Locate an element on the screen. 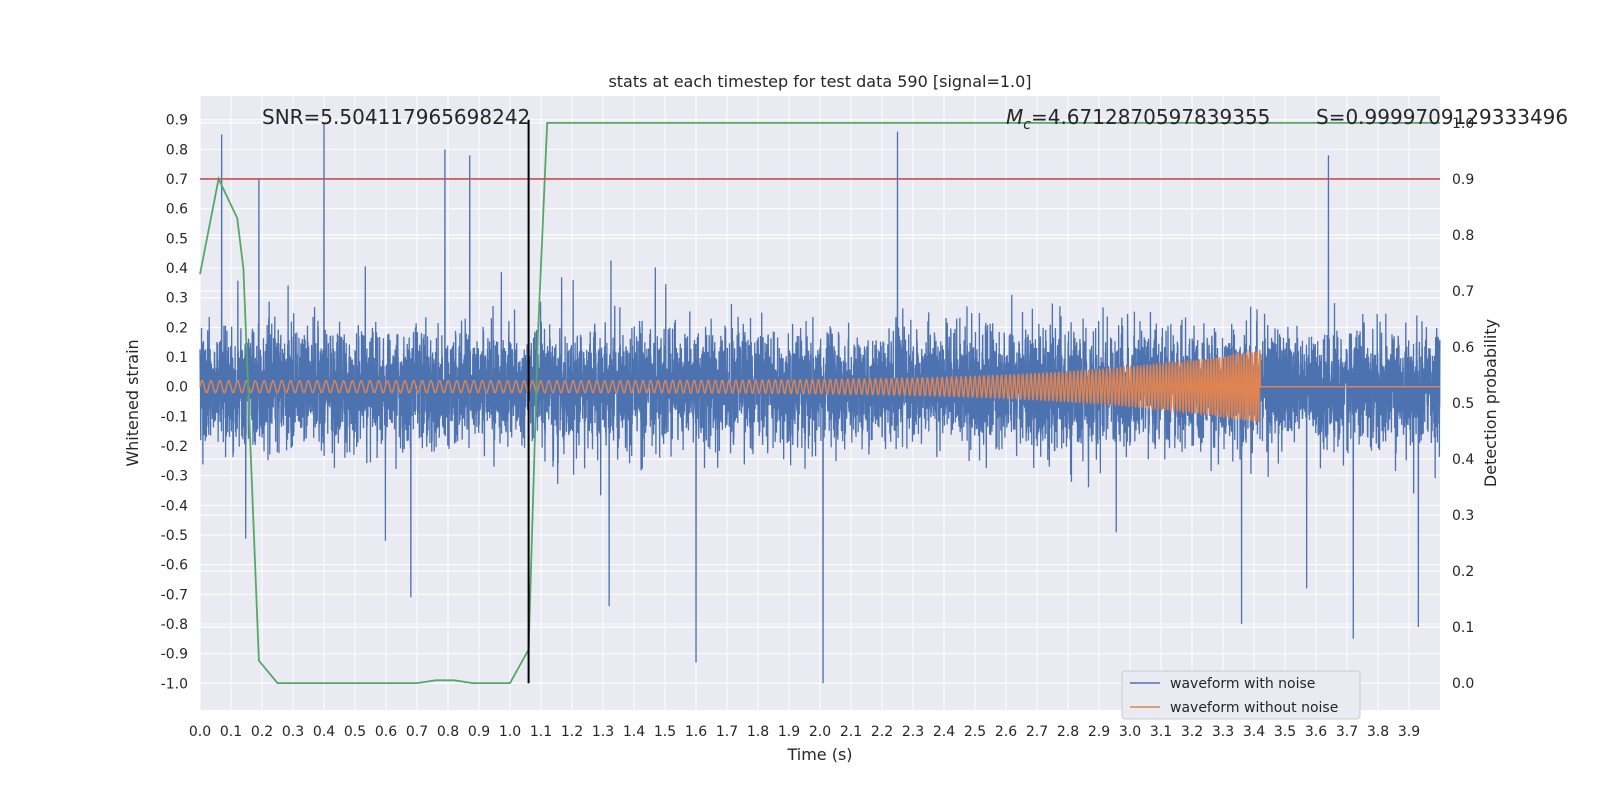 This screenshot has width=1600, height=800. y-tick-label: 0.8 is located at coordinates (177, 150).